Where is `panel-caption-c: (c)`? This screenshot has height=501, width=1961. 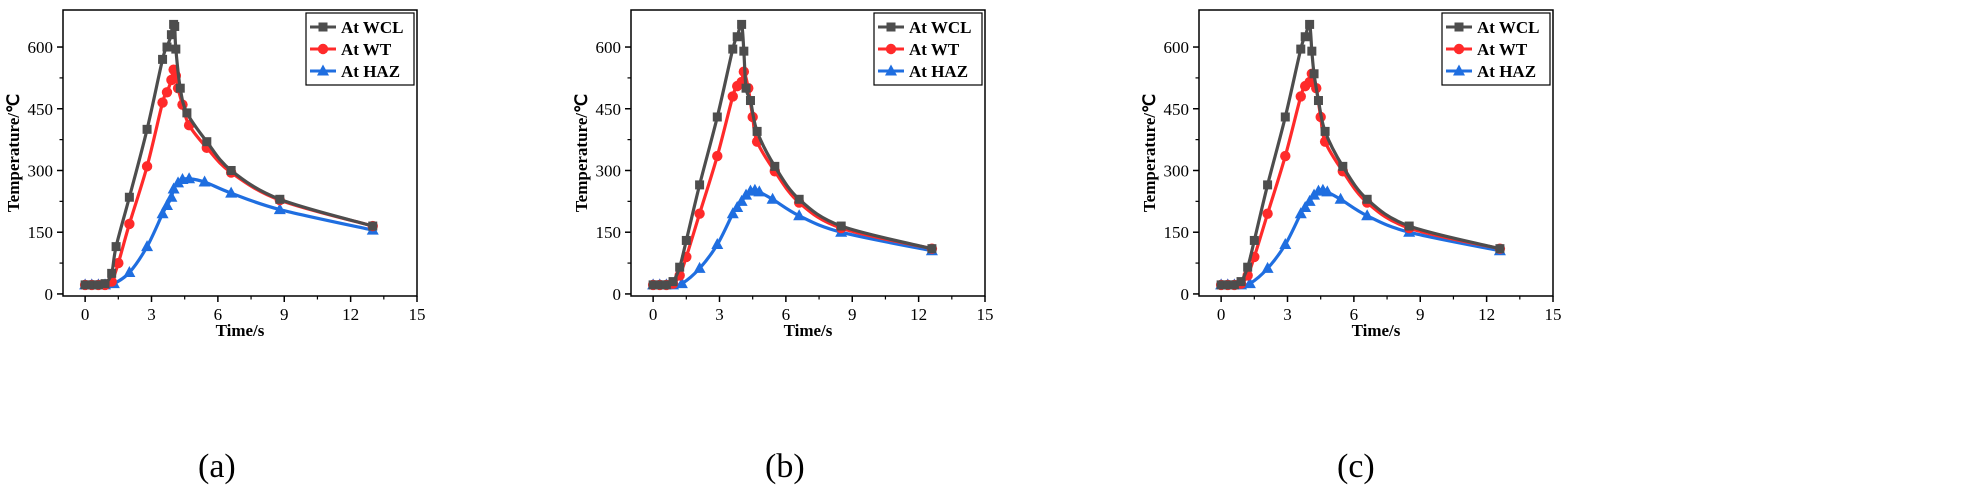
panel-caption-c: (c) is located at coordinates (1356, 466).